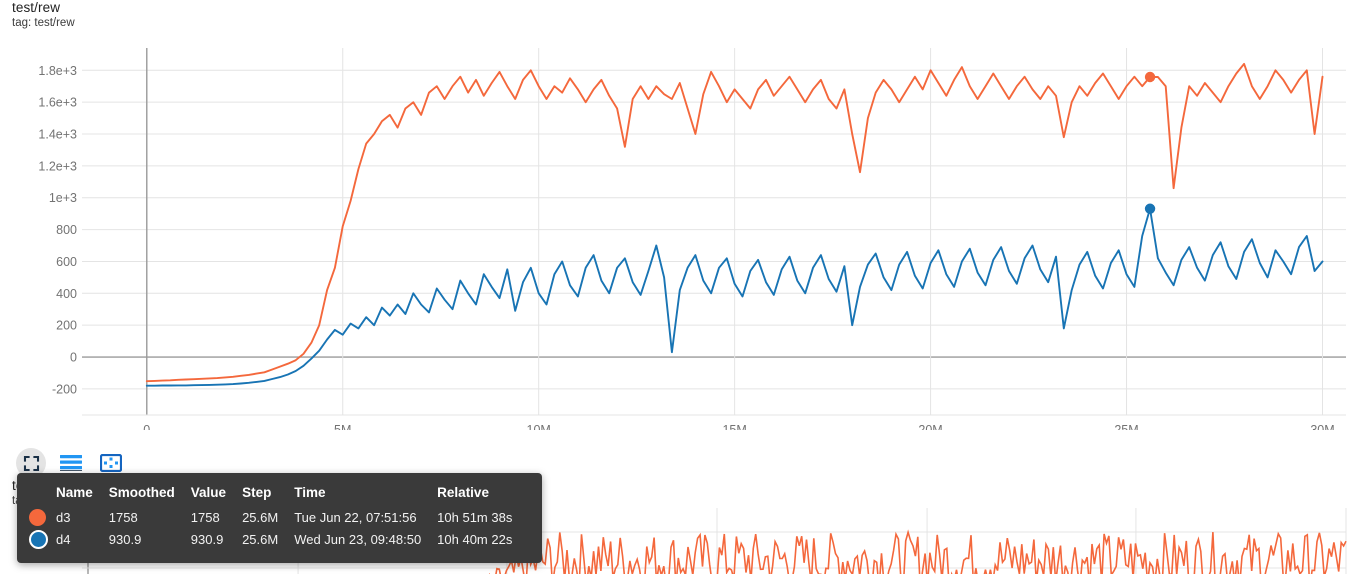 This screenshot has width=1358, height=574. I want to click on data-table-icon, so click(71, 463).